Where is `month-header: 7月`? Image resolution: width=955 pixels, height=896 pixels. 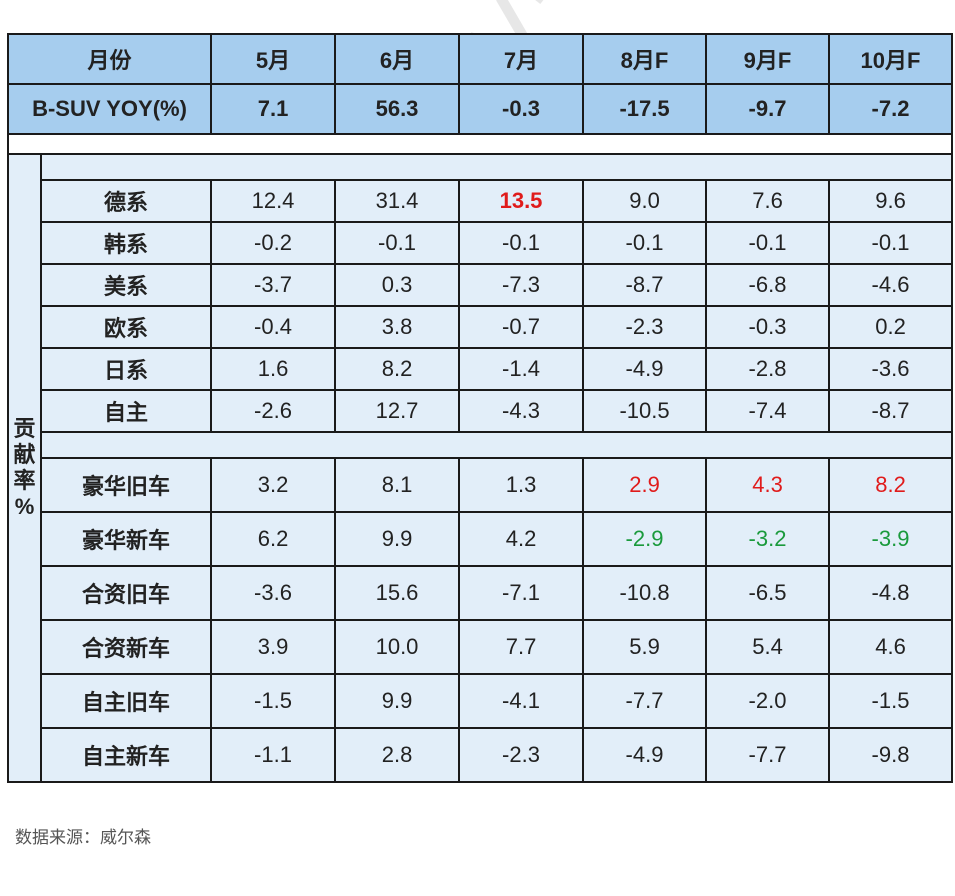 month-header: 7月 is located at coordinates (521, 59).